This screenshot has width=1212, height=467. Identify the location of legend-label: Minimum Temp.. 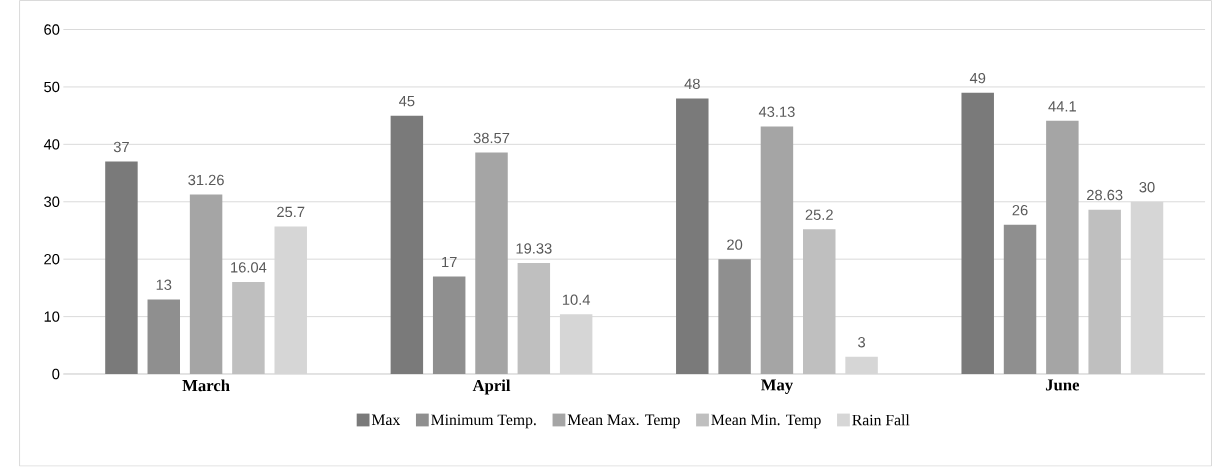
(483, 421).